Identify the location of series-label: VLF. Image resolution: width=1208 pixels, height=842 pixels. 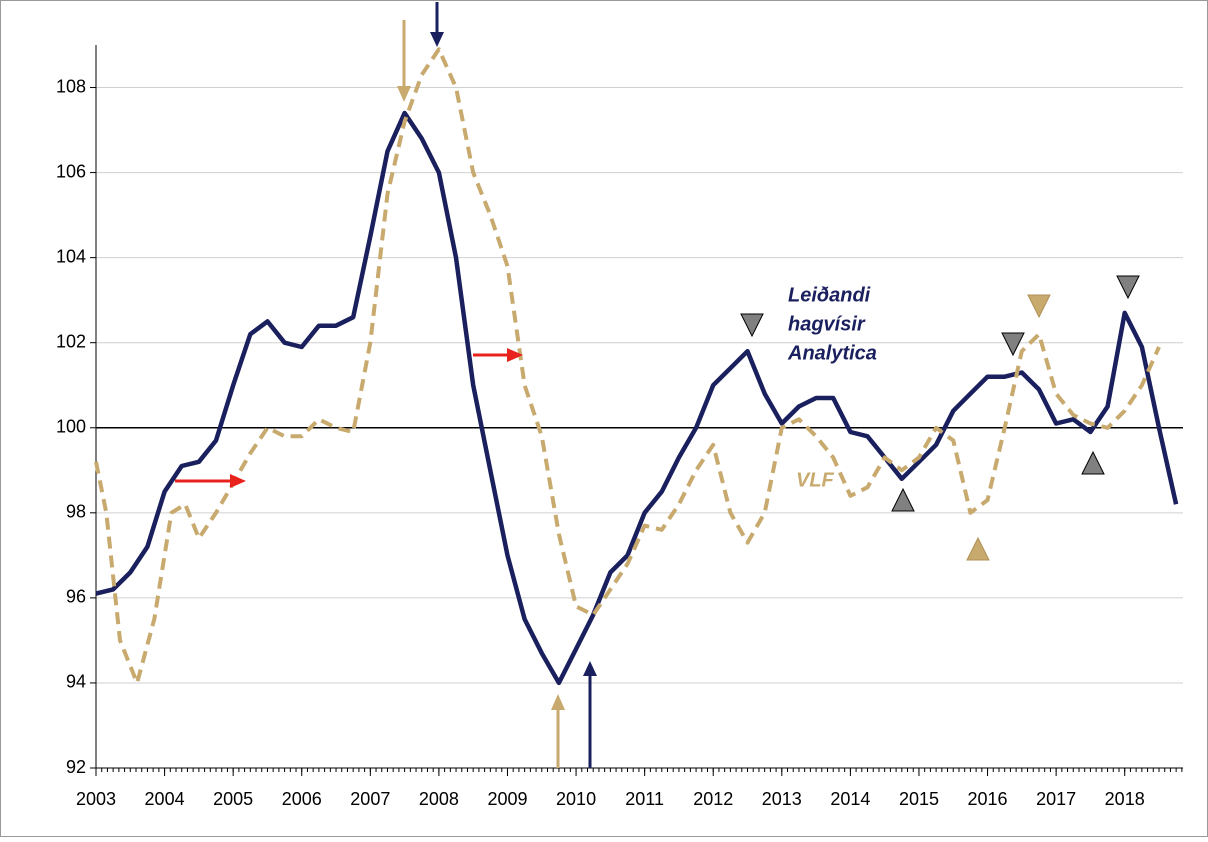
(815, 480).